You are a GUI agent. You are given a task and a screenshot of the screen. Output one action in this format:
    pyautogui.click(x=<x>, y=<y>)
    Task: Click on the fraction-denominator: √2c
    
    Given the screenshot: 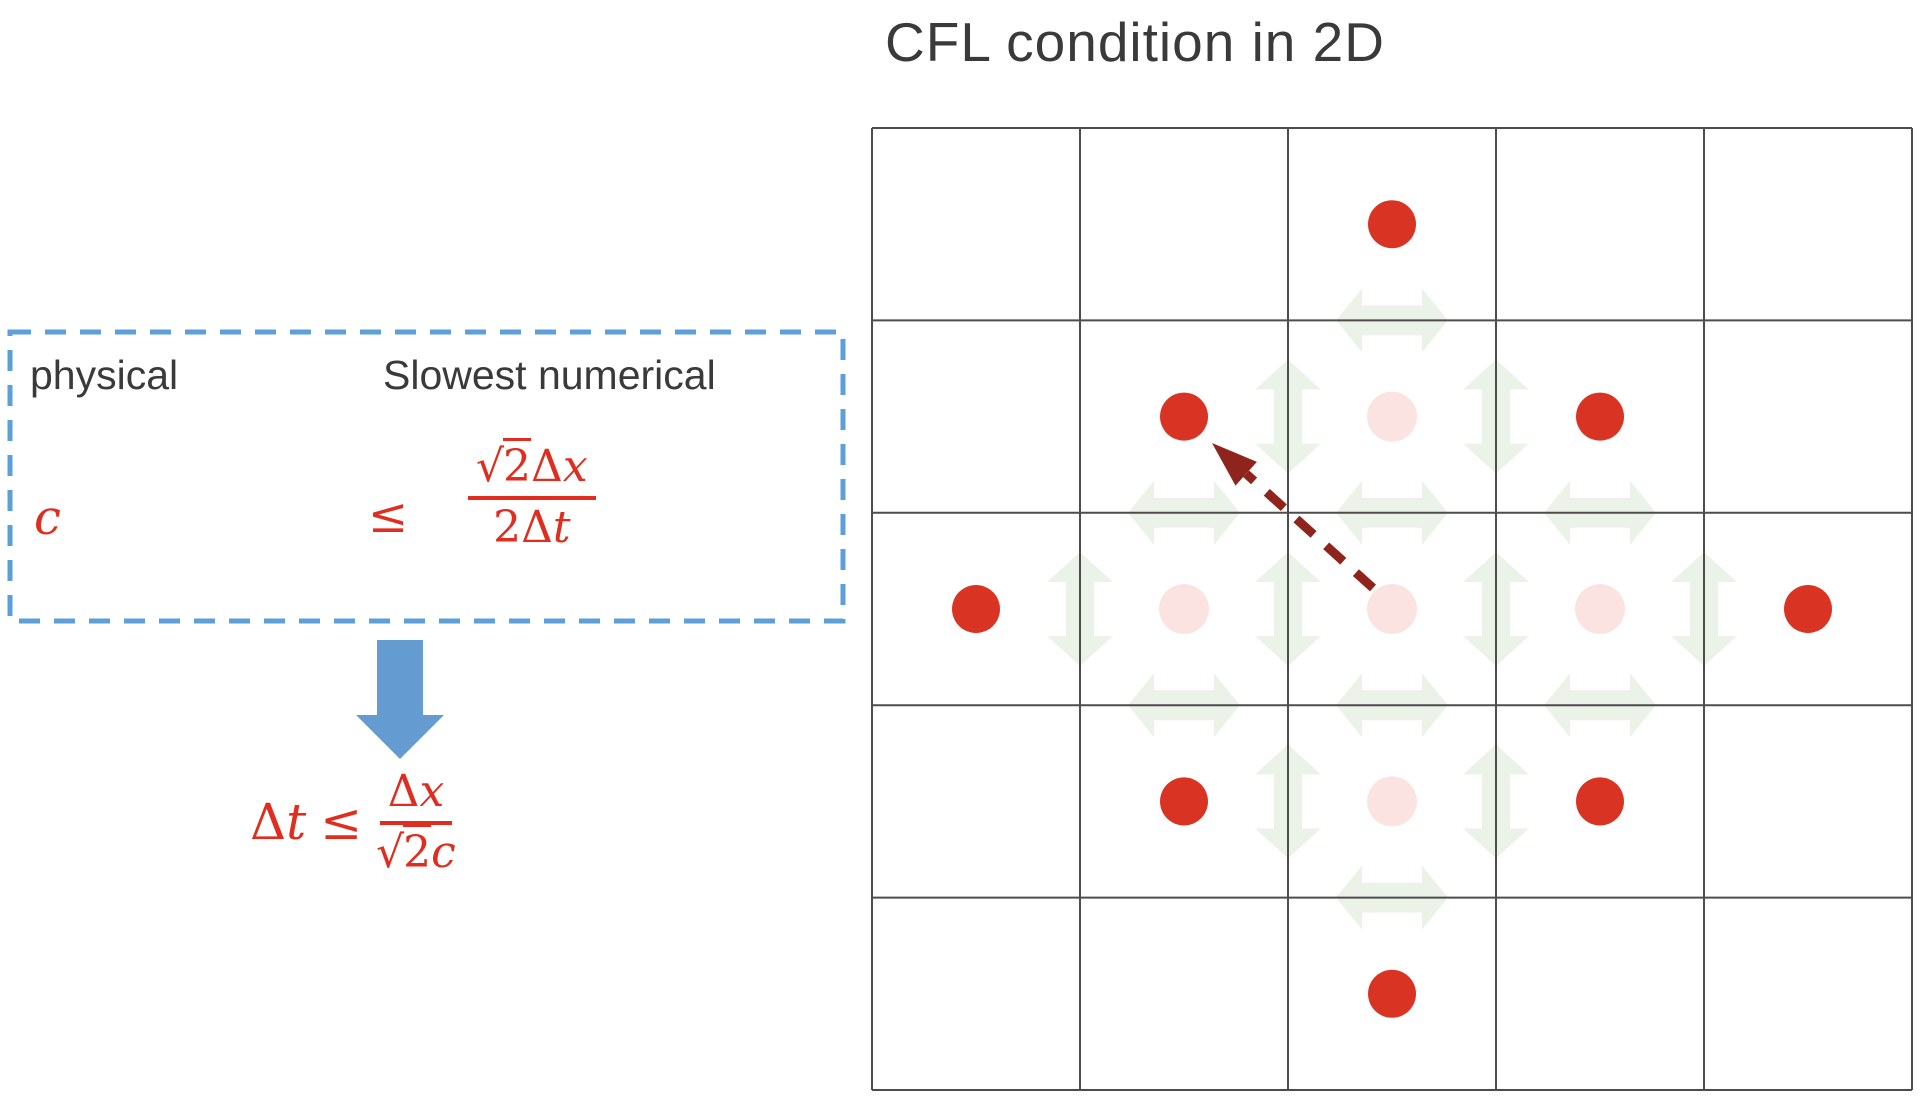 What is the action you would take?
    pyautogui.click(x=416, y=851)
    